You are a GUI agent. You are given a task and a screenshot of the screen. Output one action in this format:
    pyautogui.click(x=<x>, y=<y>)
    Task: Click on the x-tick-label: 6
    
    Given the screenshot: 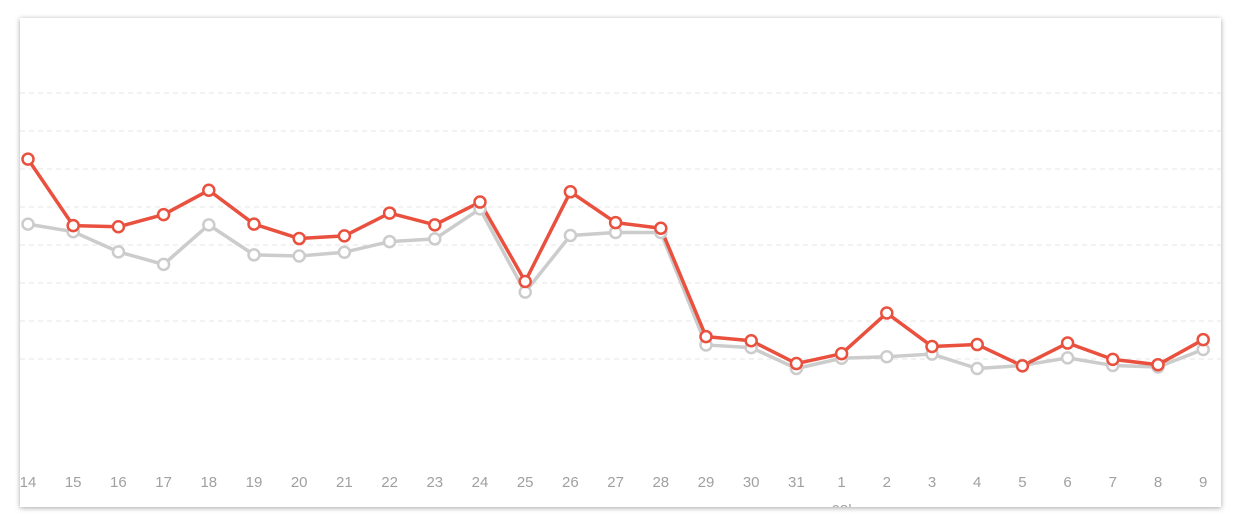 What is the action you would take?
    pyautogui.click(x=1067, y=482)
    